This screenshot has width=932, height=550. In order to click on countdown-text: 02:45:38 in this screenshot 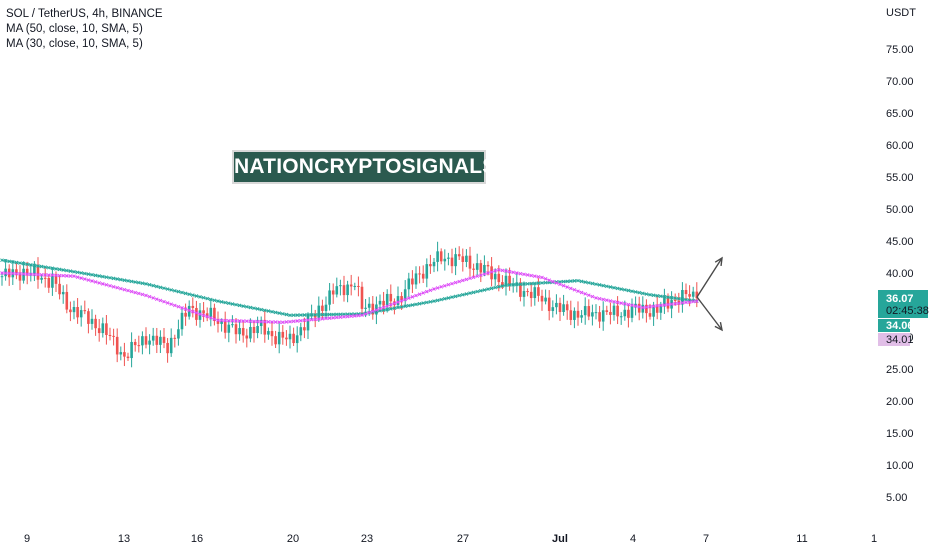, I will do `click(907, 311)`.